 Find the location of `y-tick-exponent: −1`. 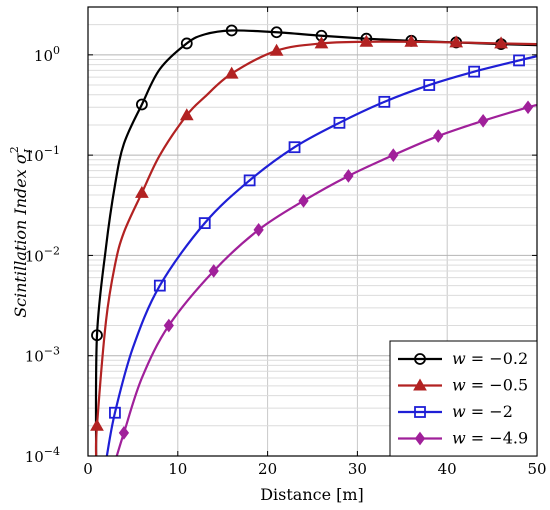

y-tick-exponent: −1 is located at coordinates (52, 150).